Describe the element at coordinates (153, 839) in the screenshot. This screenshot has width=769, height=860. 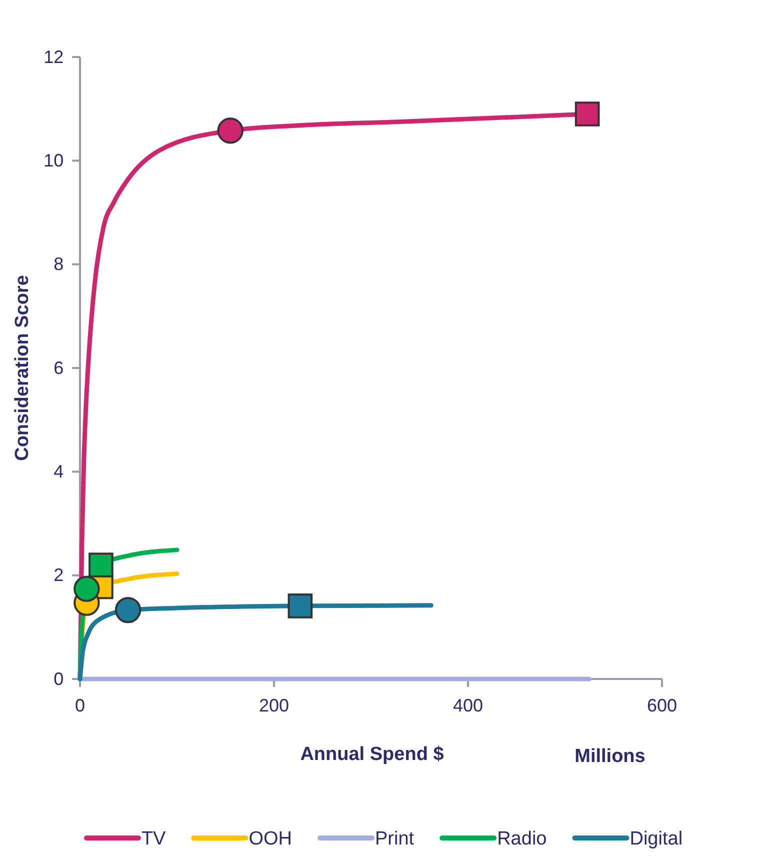
I see `legend-label: TV` at that location.